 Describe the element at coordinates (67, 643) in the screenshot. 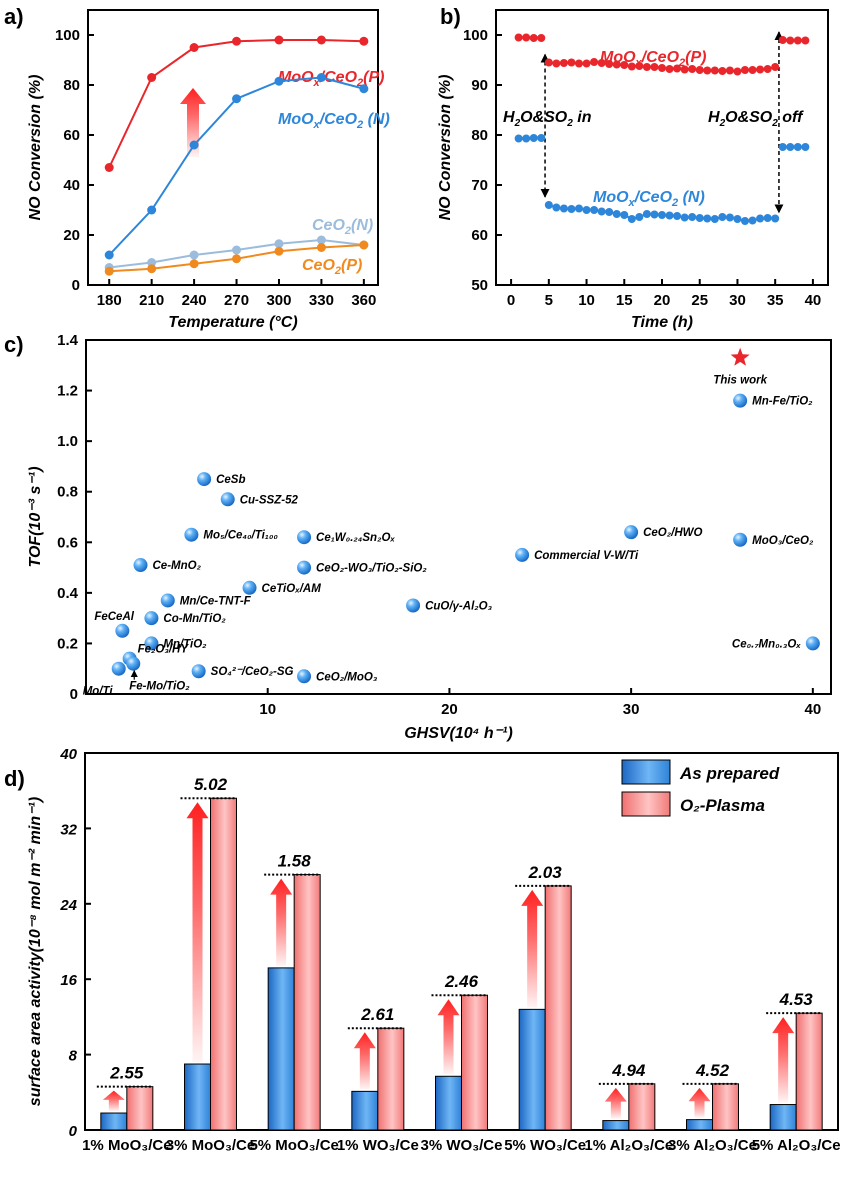

I see `y-tick-label-c: 0.2` at that location.